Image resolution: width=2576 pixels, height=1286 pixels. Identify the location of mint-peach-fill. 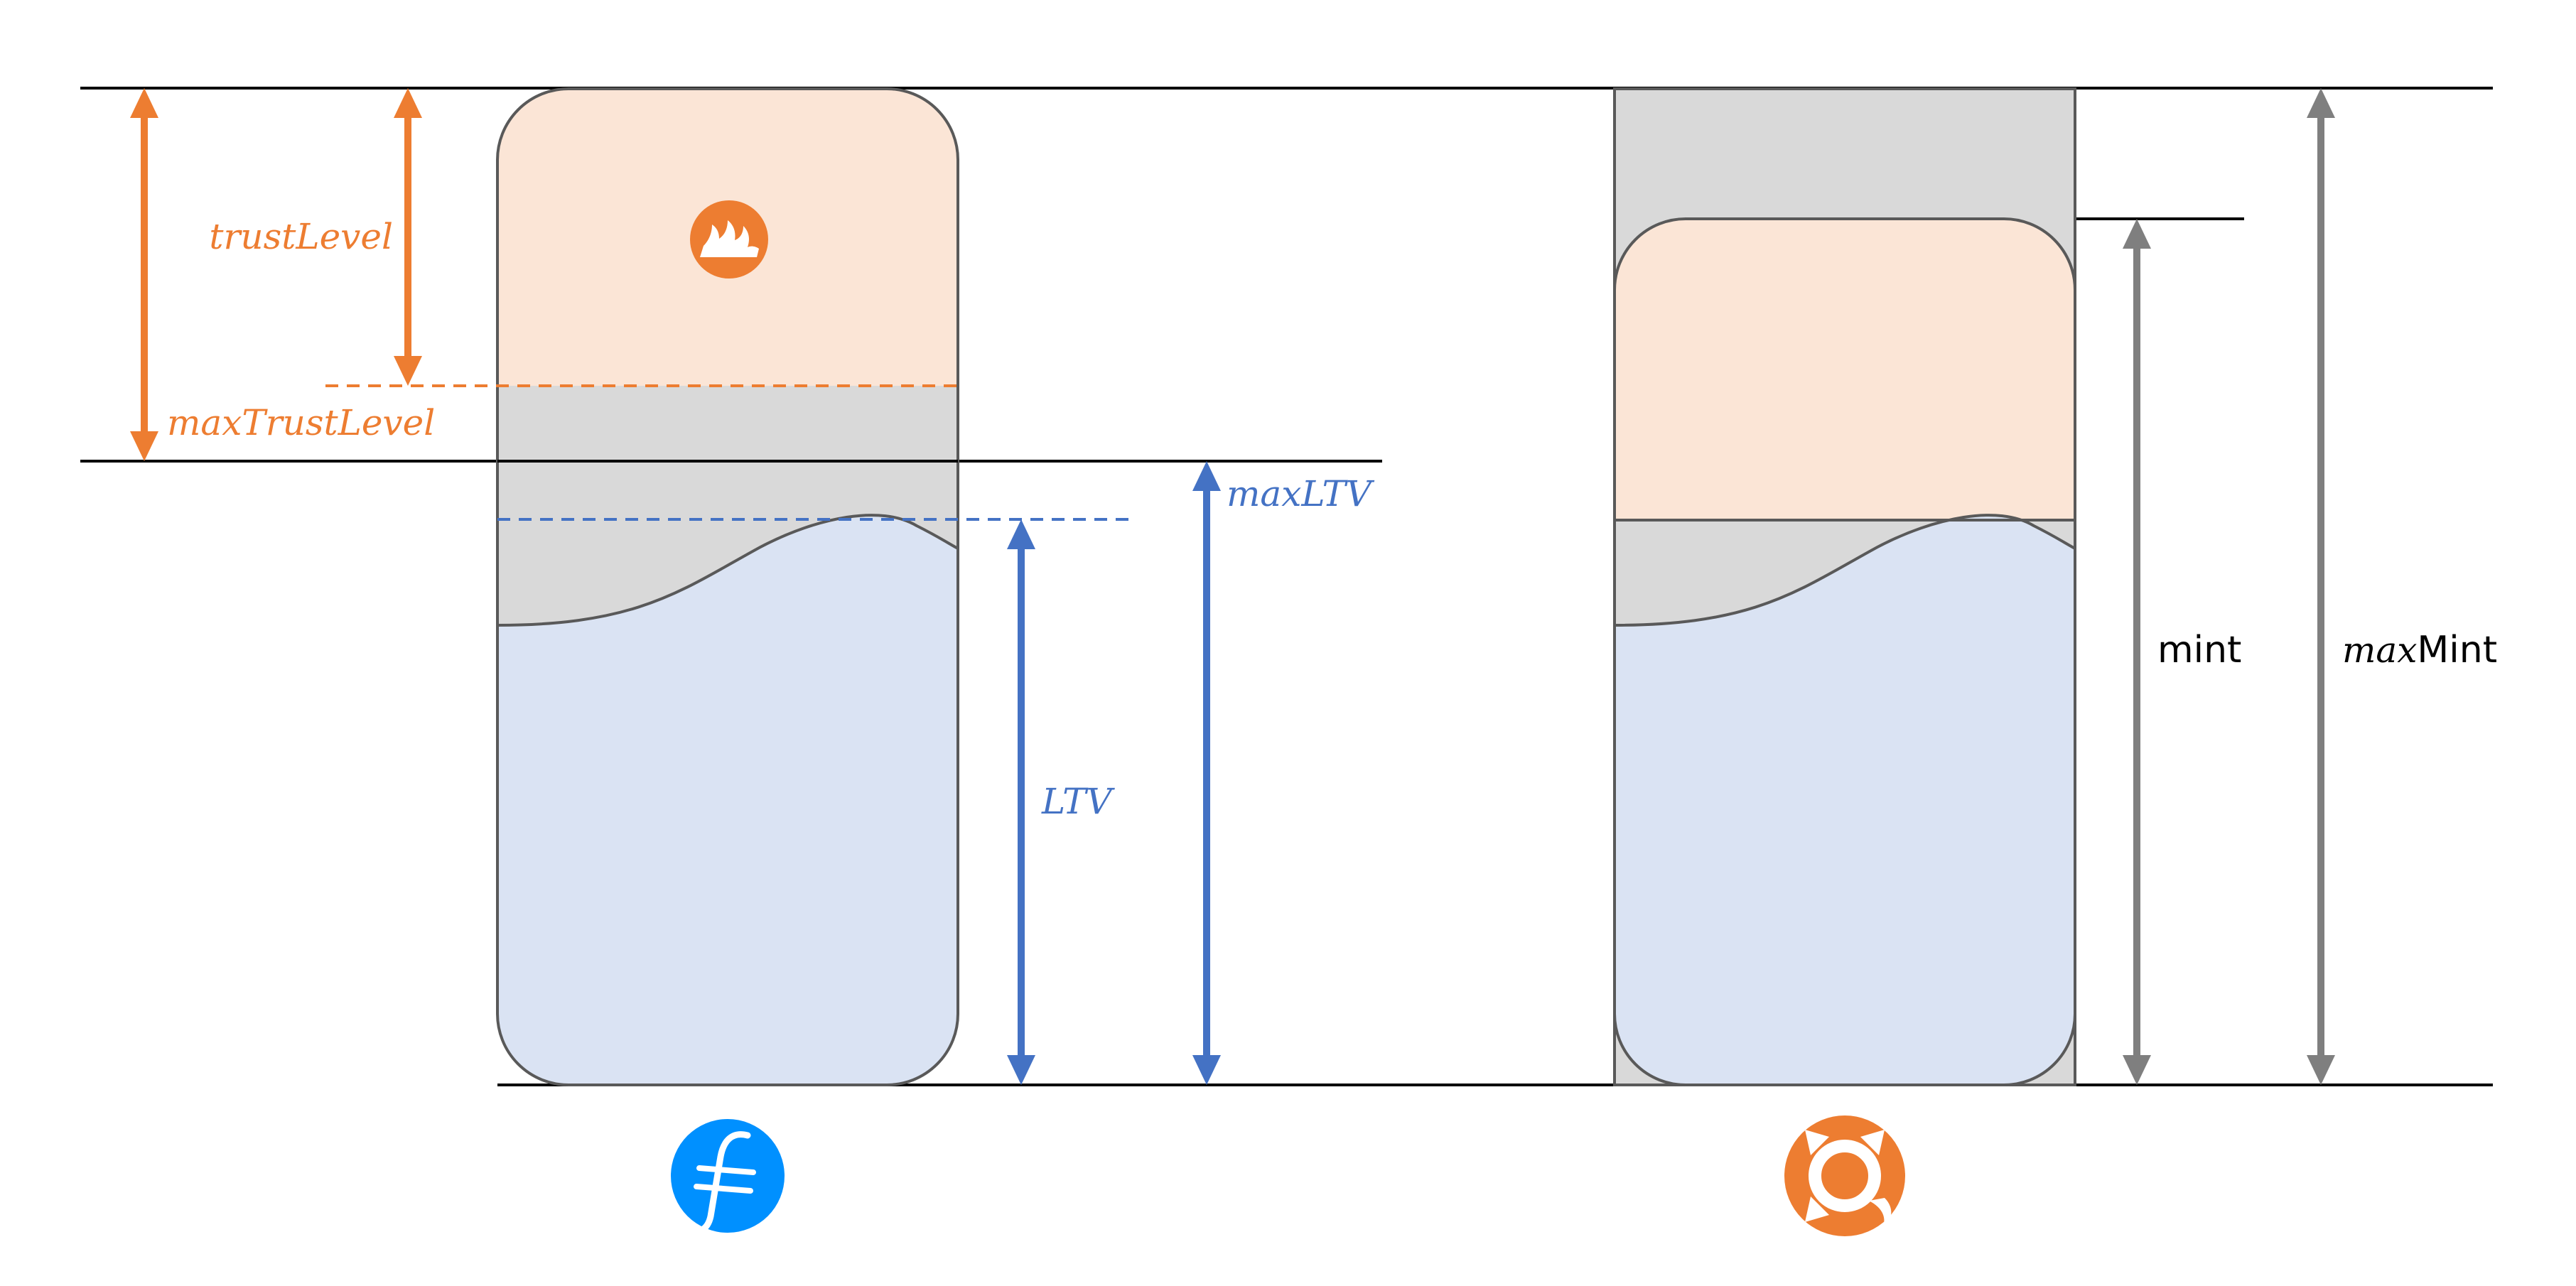
(1845, 369).